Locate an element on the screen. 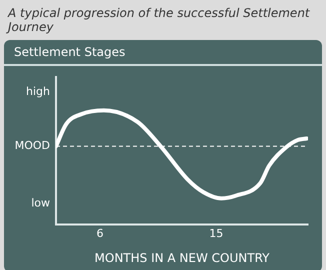 The height and width of the screenshot is (270, 326). x-tick-label: 15 is located at coordinates (216, 233).